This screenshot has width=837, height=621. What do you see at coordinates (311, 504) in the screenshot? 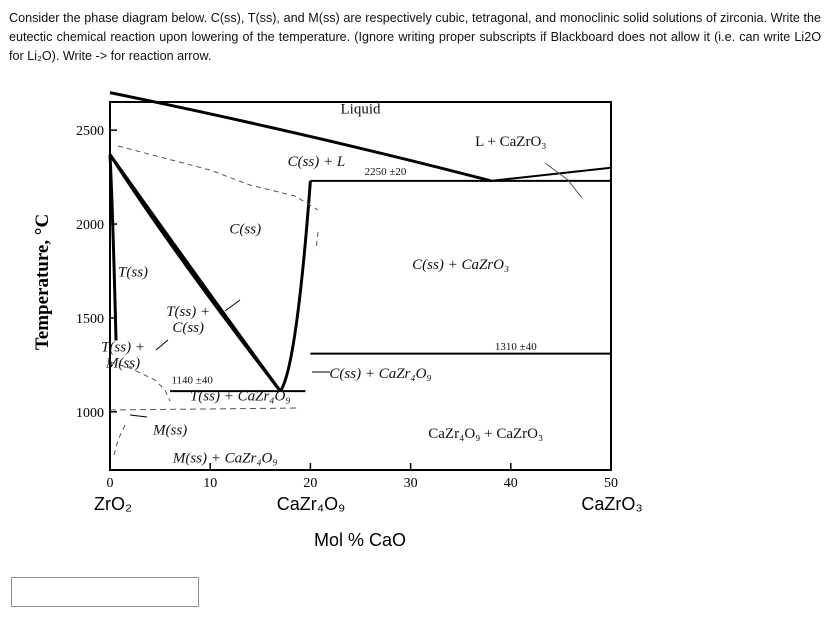
I see `x-end-label-cazr4o9: CaZr₄O₉` at bounding box center [311, 504].